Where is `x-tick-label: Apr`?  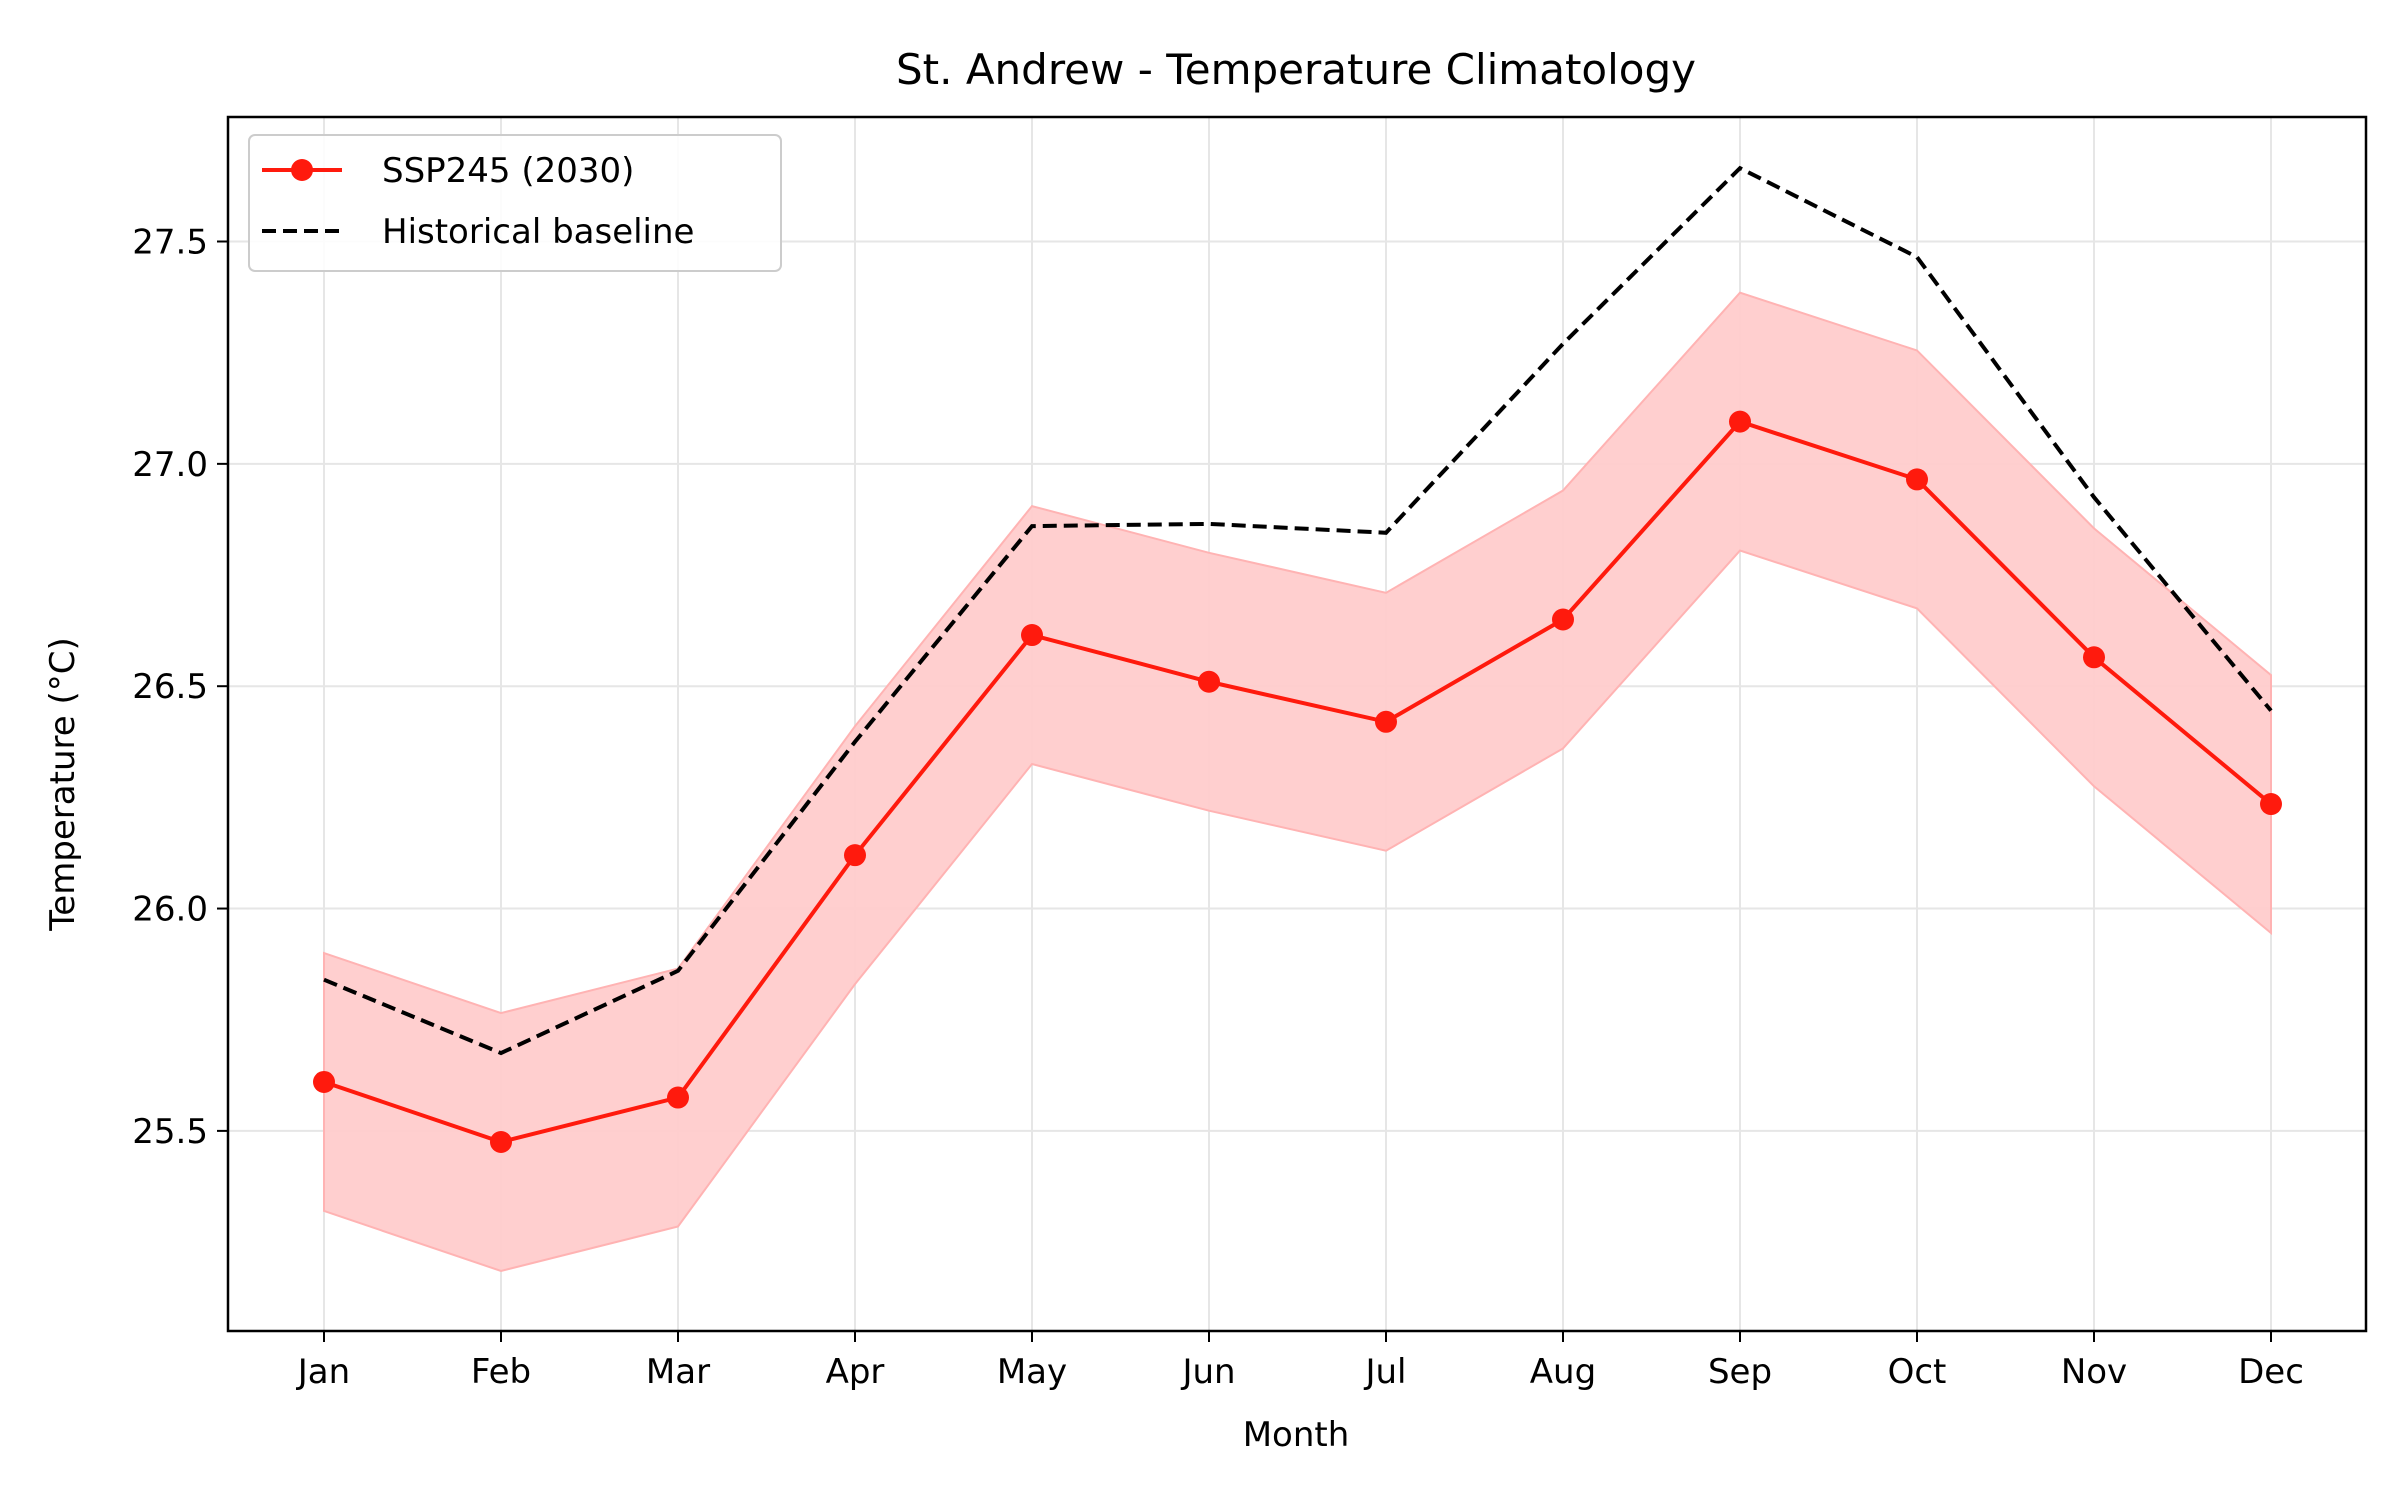 x-tick-label: Apr is located at coordinates (855, 1372).